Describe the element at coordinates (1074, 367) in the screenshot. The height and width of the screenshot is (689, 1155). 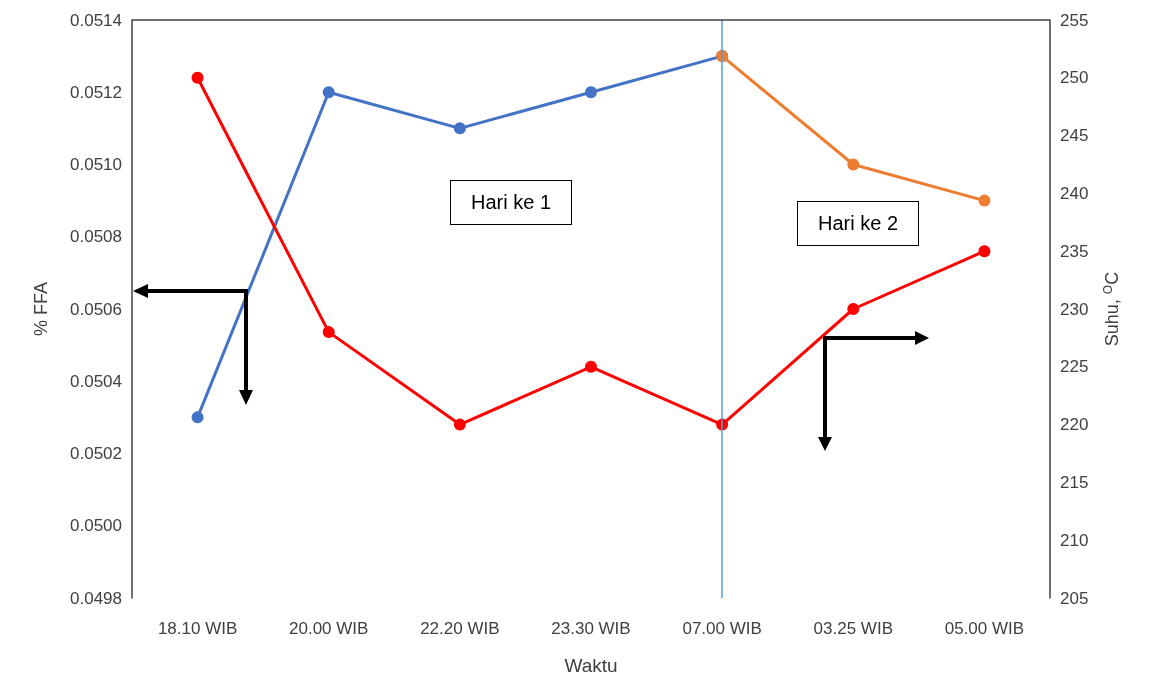
I see `y2-tick-label: 225` at that location.